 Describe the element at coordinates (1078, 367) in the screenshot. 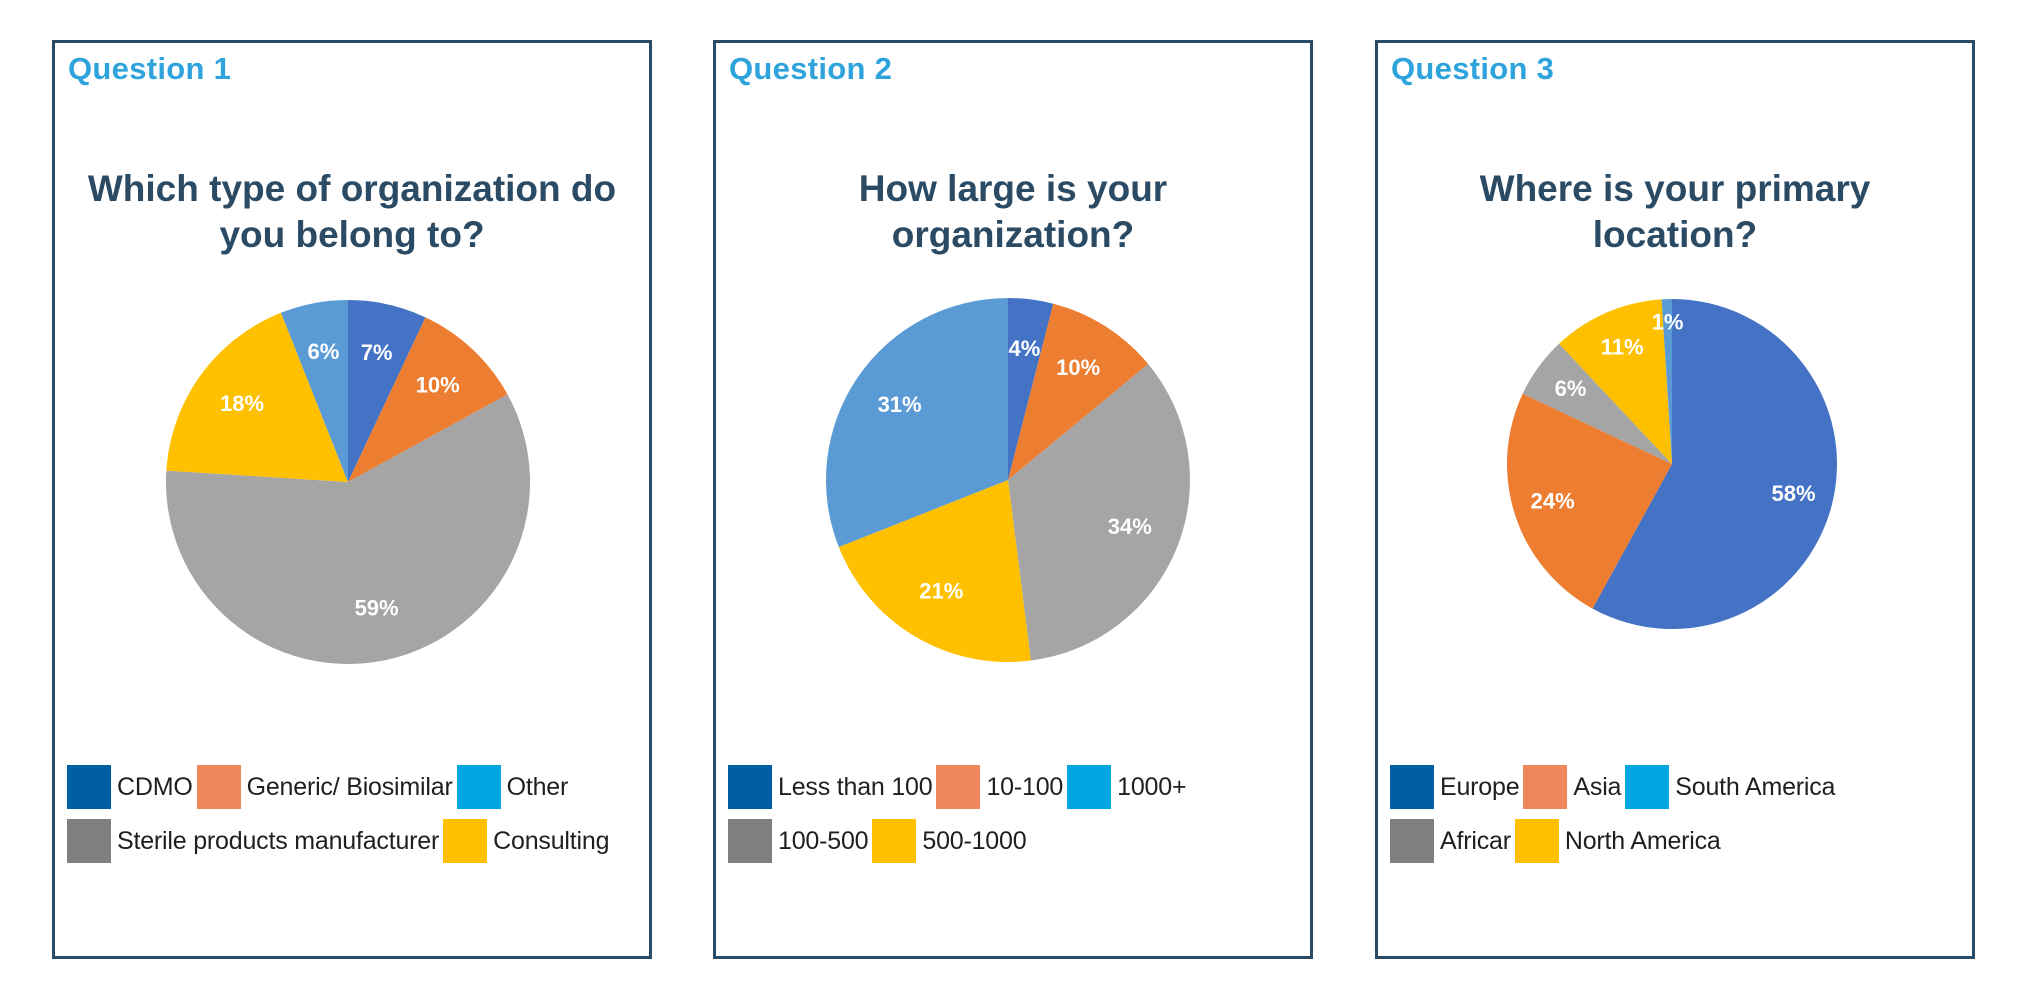

I see `data-label-10-100: 10%` at that location.